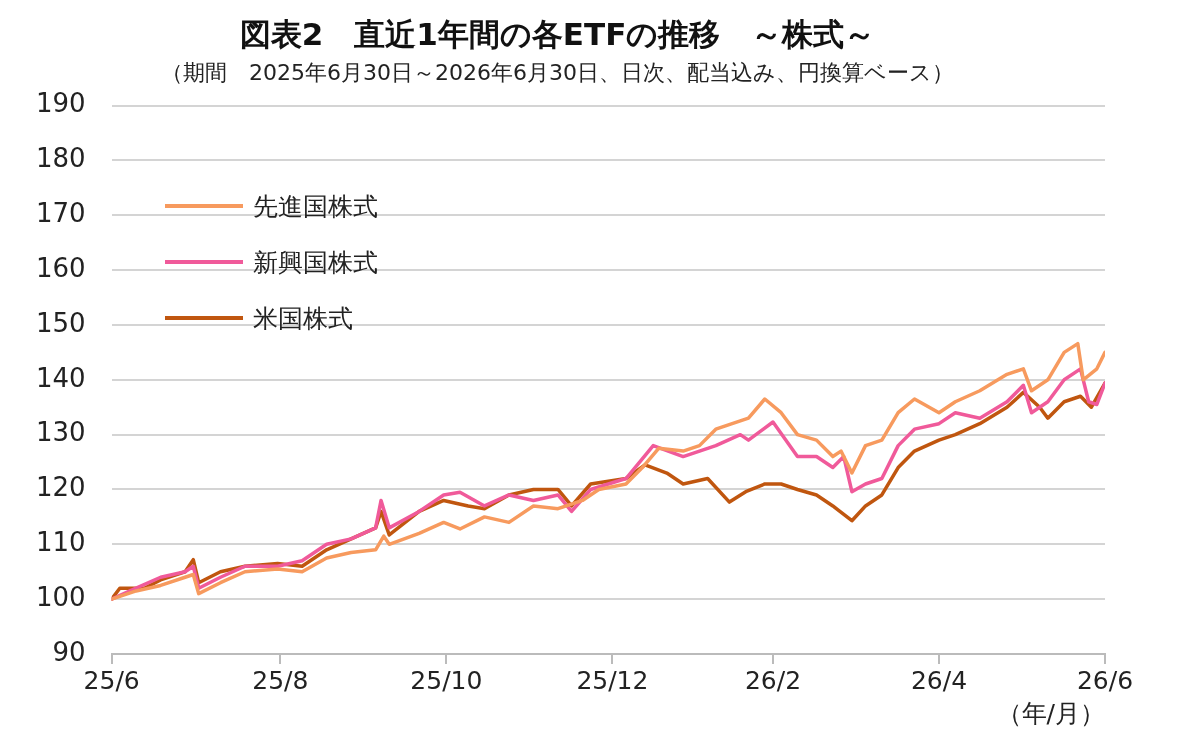 This screenshot has height=734, width=1200. Describe the element at coordinates (315, 262) in the screenshot. I see `legend-label: 新興国株式` at that location.